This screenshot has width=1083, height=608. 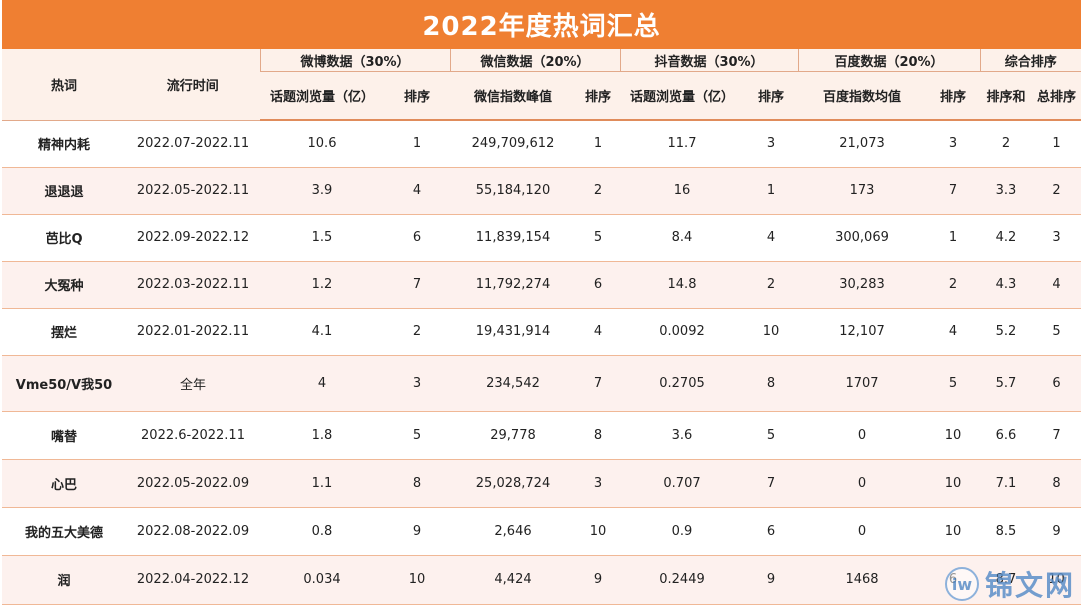 What do you see at coordinates (542, 383) in the screenshot?
I see `table-row: Vme50/V我50 全年 4 3 234,542 7 0.2705 8 1707 5 5.7 6` at bounding box center [542, 383].